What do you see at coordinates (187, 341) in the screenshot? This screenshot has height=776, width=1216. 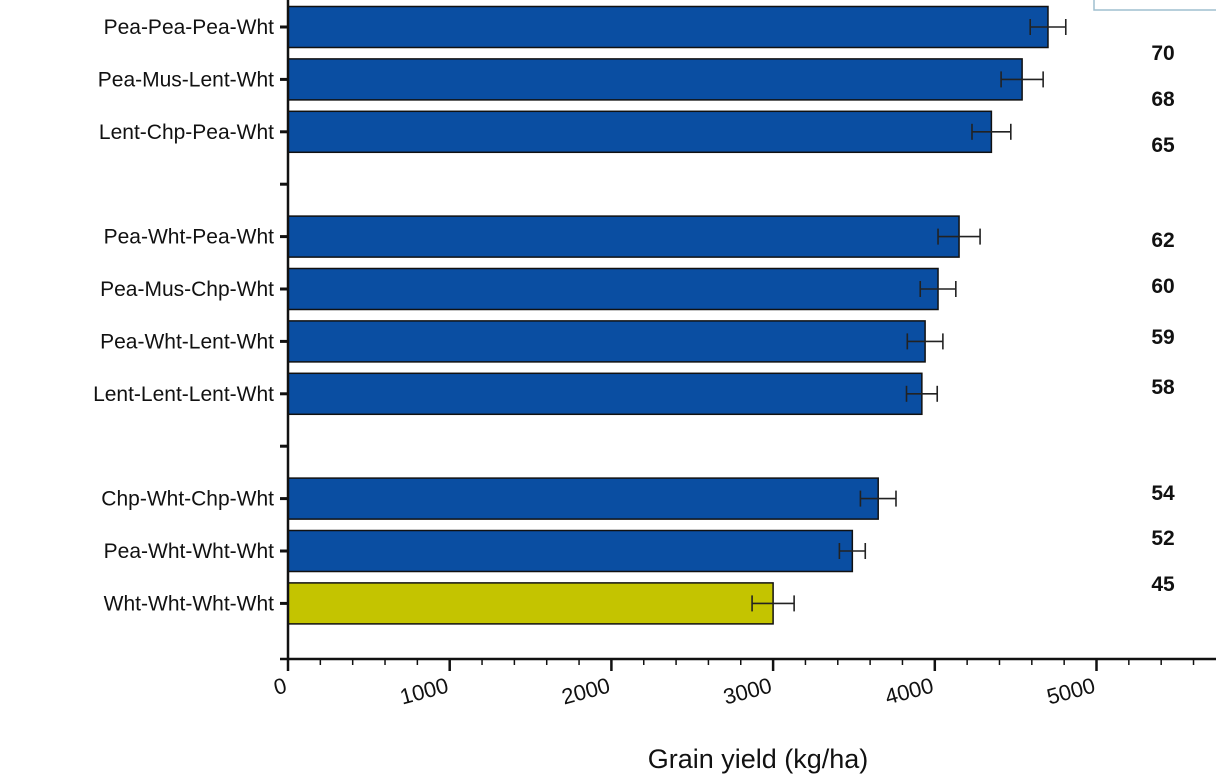 I see `category-label: Pea-Wht-Lent-Wht` at bounding box center [187, 341].